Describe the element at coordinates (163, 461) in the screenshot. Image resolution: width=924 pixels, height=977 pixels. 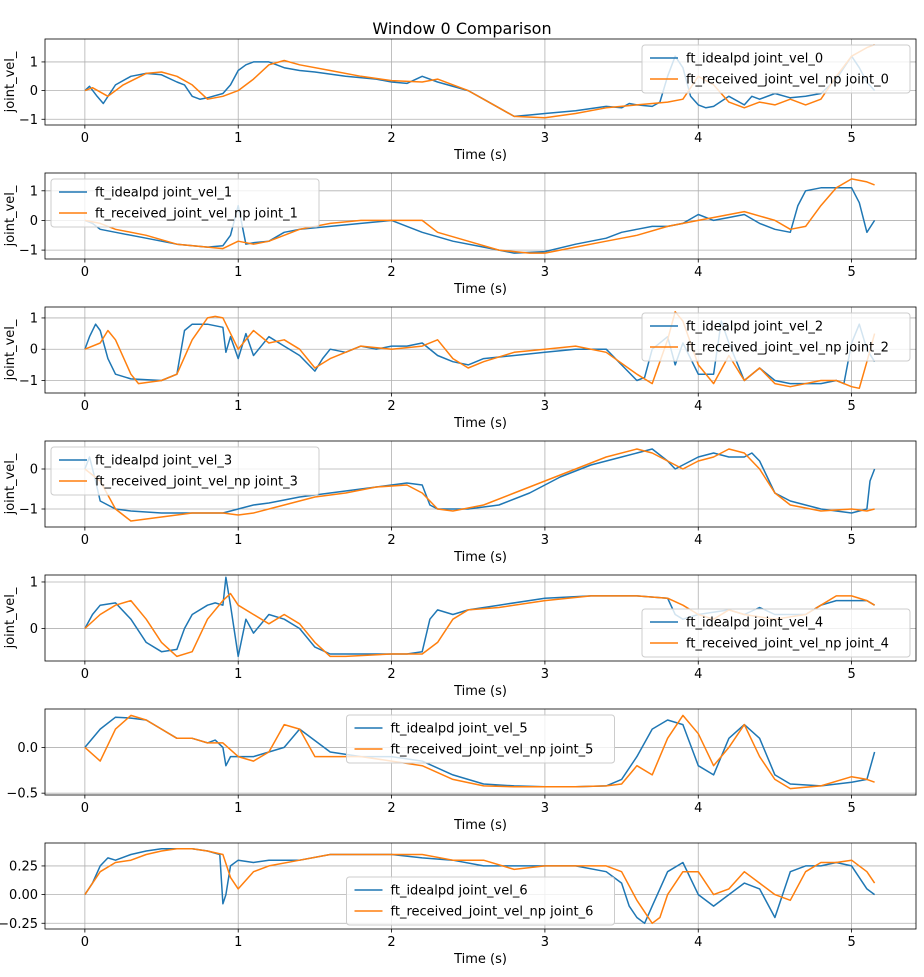
I see `legend-label: ft_idealpd joint_vel_3` at that location.